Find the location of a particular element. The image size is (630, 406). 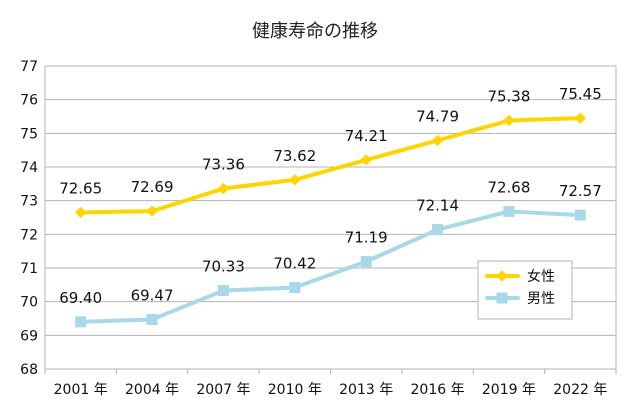

legend-label-0: 女性 is located at coordinates (541, 276).